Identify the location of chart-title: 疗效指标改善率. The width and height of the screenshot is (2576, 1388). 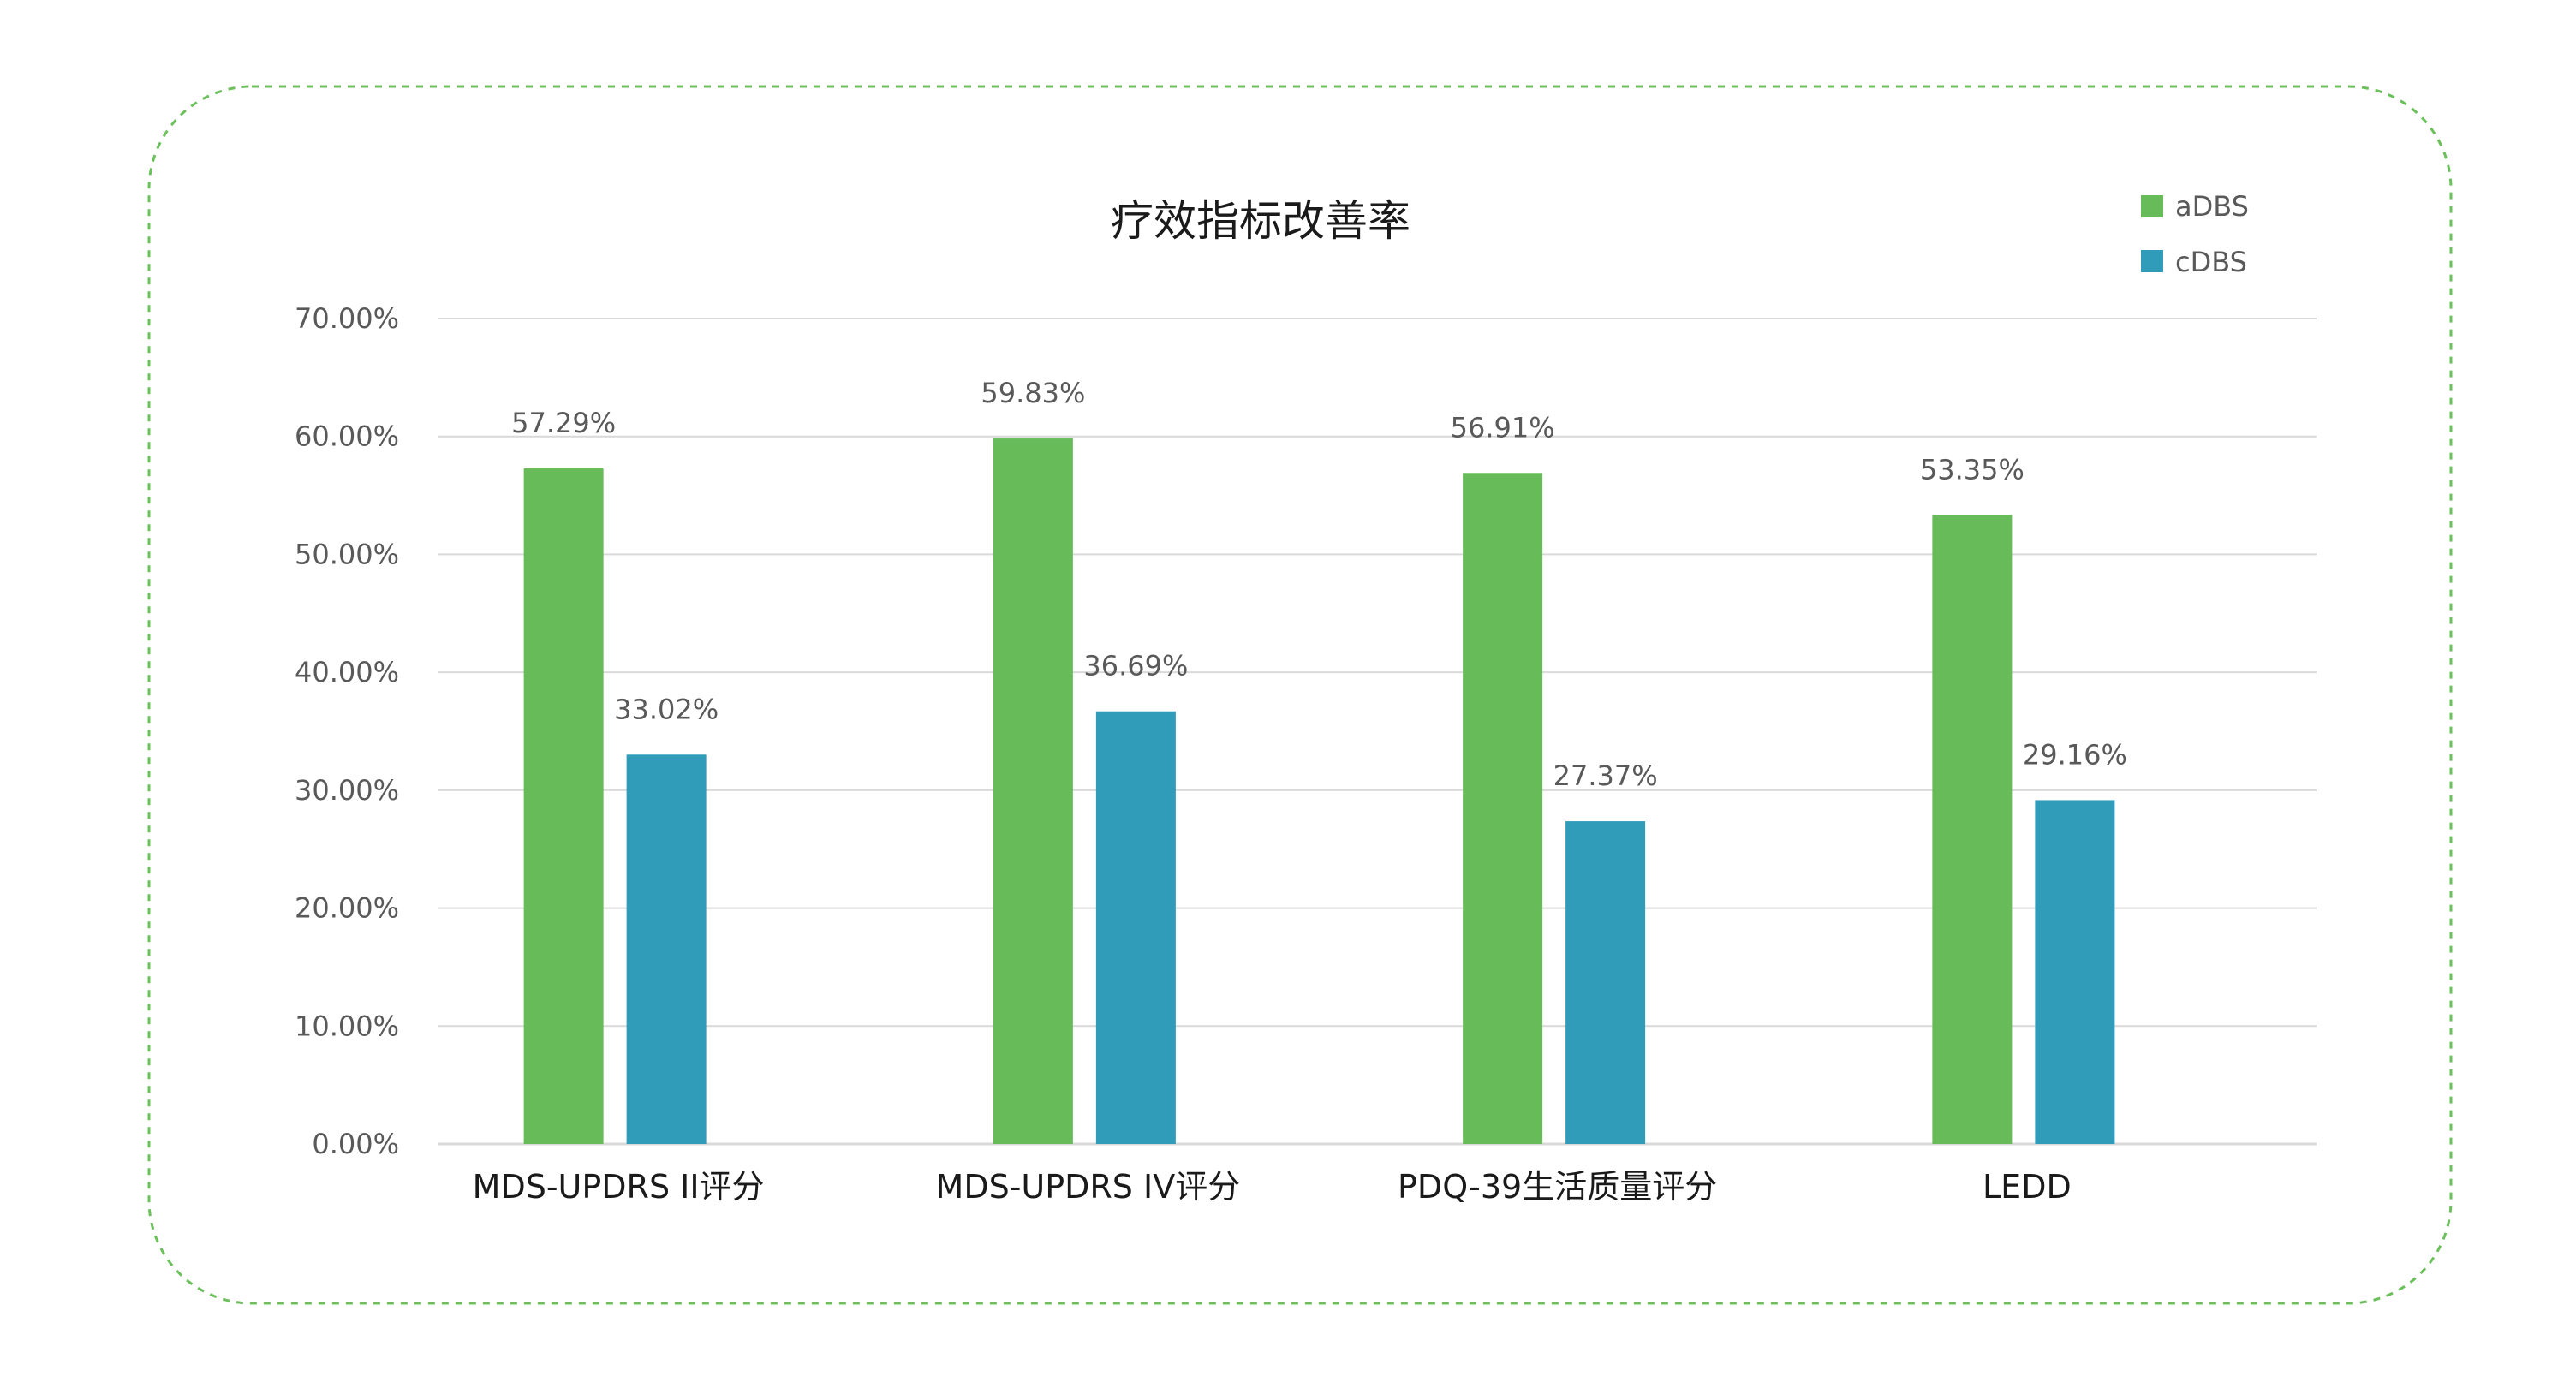
(1260, 221).